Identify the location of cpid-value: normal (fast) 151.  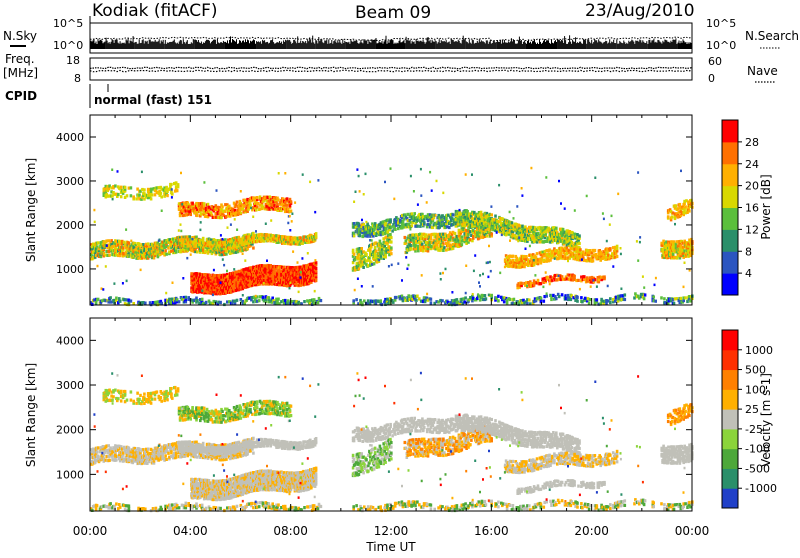
(153, 100).